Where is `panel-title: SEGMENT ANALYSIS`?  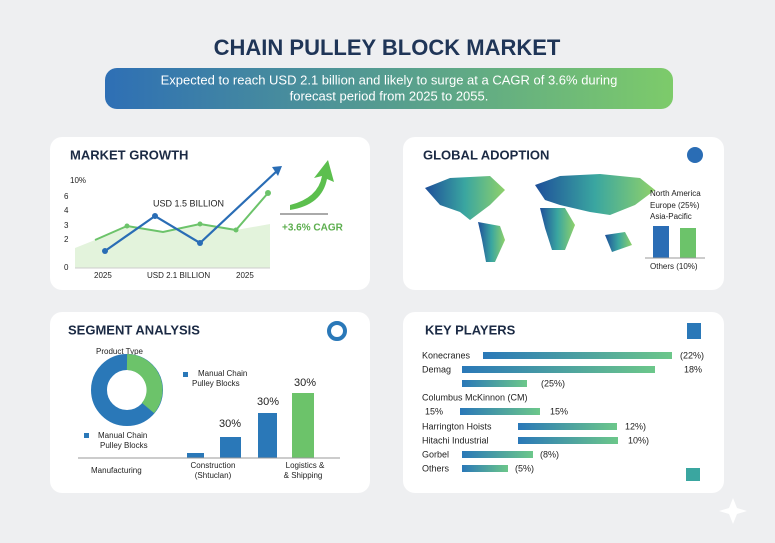
panel-title: SEGMENT ANALYSIS is located at coordinates (134, 329).